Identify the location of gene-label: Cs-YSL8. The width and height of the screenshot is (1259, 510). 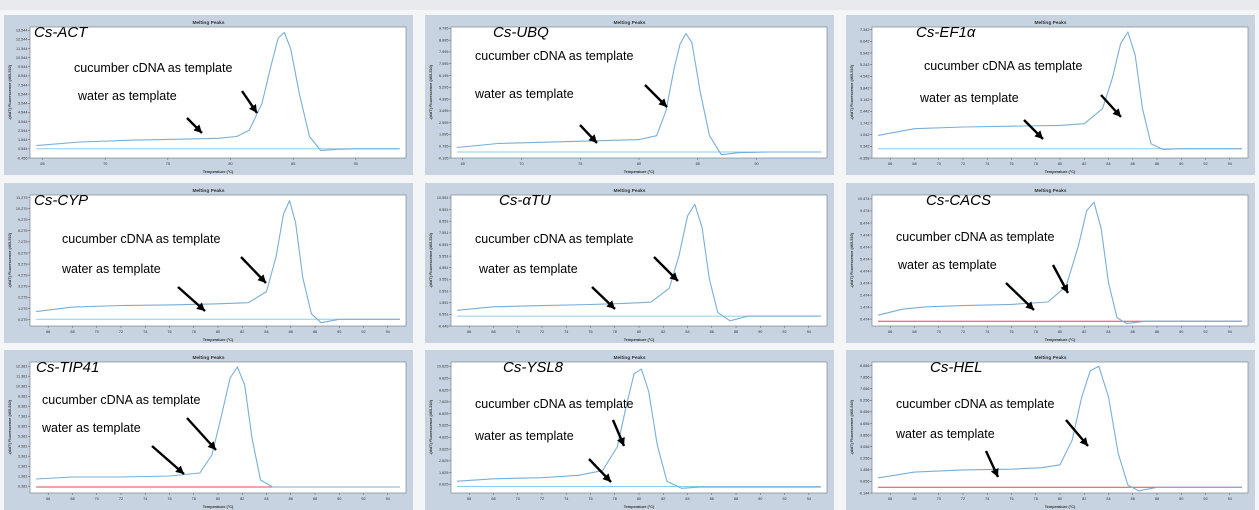
(533, 367).